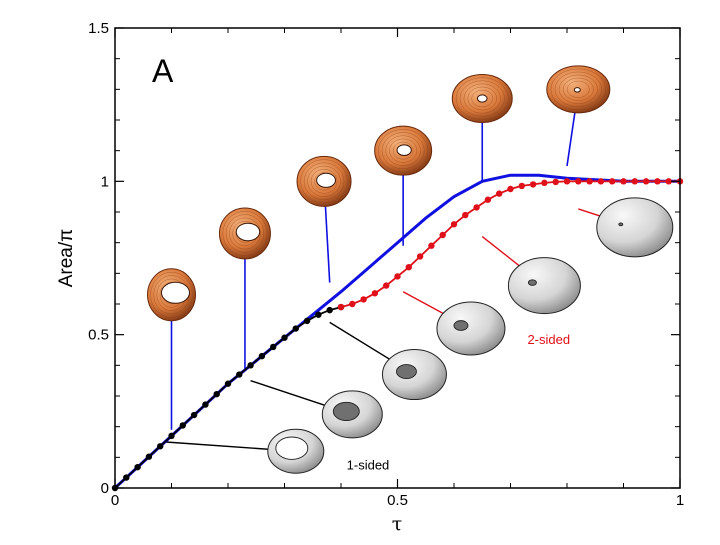 The height and width of the screenshot is (545, 720). Describe the element at coordinates (105, 181) in the screenshot. I see `y-tick-label: 1` at that location.